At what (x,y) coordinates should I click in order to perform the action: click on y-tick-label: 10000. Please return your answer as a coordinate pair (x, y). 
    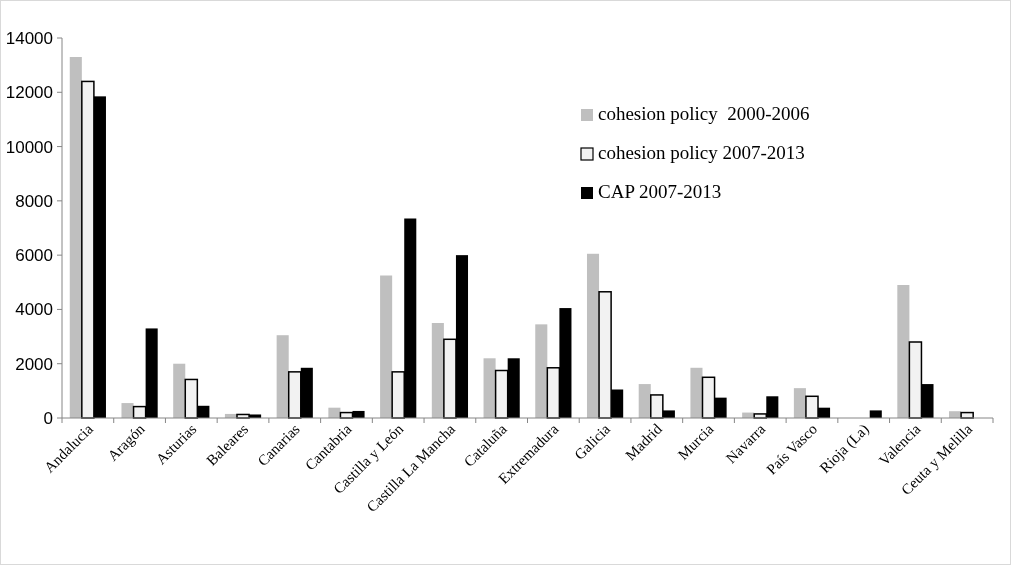
    Looking at the image, I should click on (29, 147).